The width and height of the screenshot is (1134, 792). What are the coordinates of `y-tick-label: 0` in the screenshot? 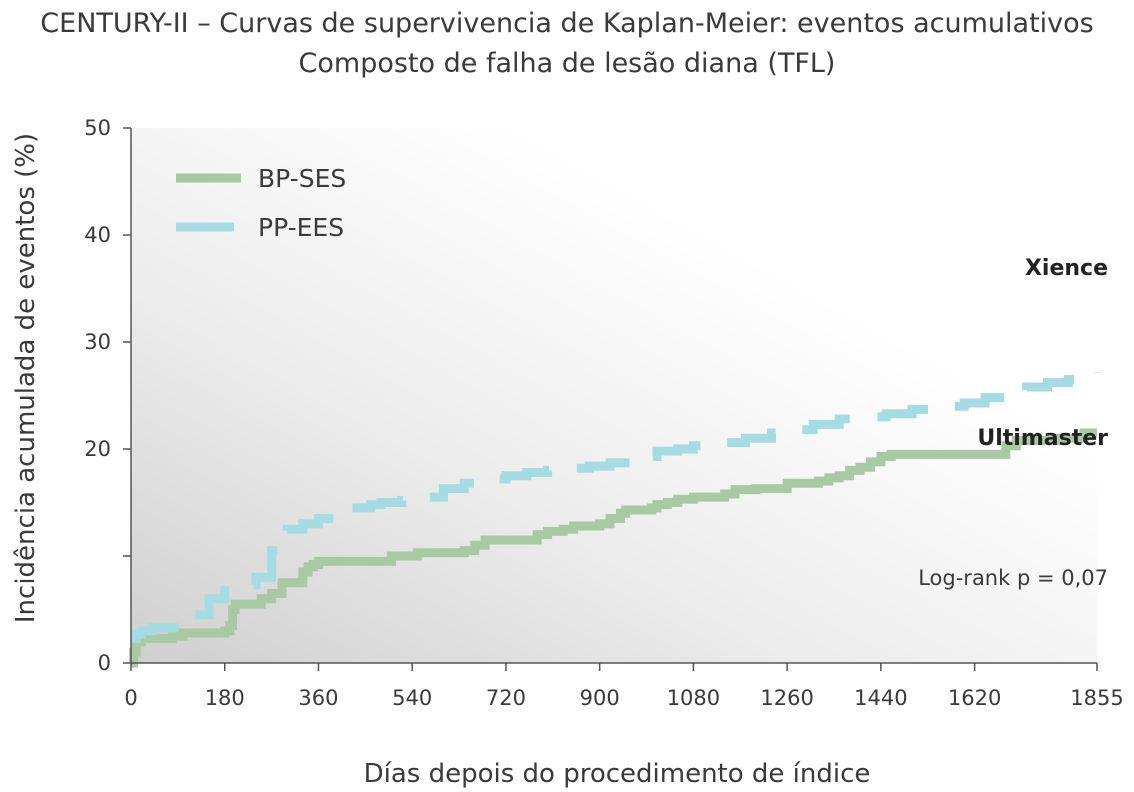 It's located at (104, 663).